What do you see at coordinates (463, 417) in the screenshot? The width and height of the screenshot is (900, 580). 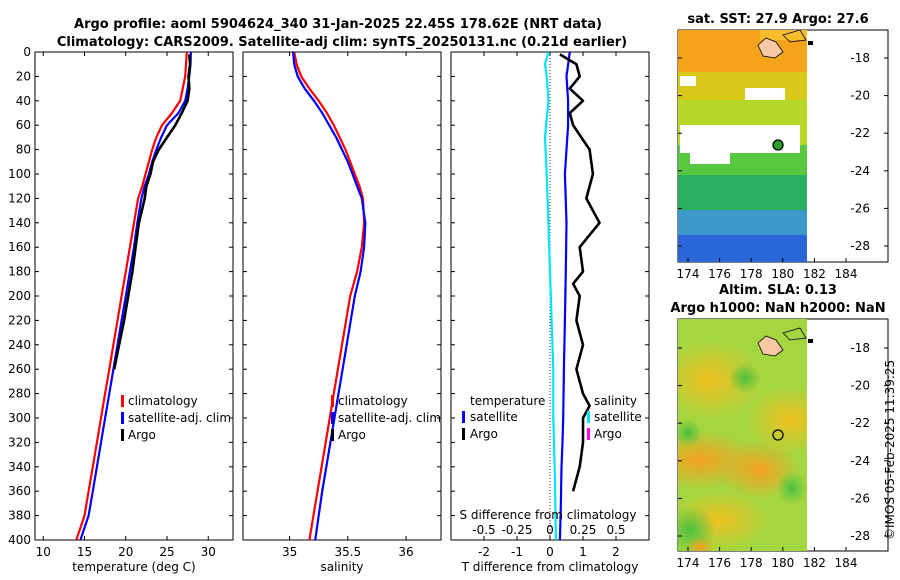 I see `legend-swatch-t-satellite` at bounding box center [463, 417].